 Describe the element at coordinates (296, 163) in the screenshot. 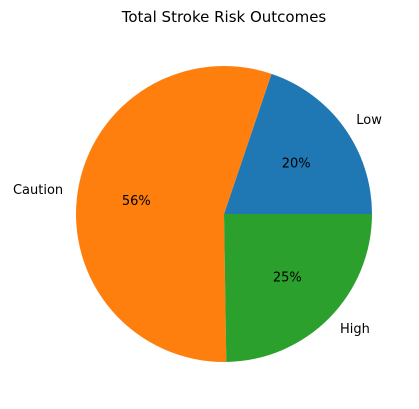

I see `slice-percent-low: 20%` at that location.